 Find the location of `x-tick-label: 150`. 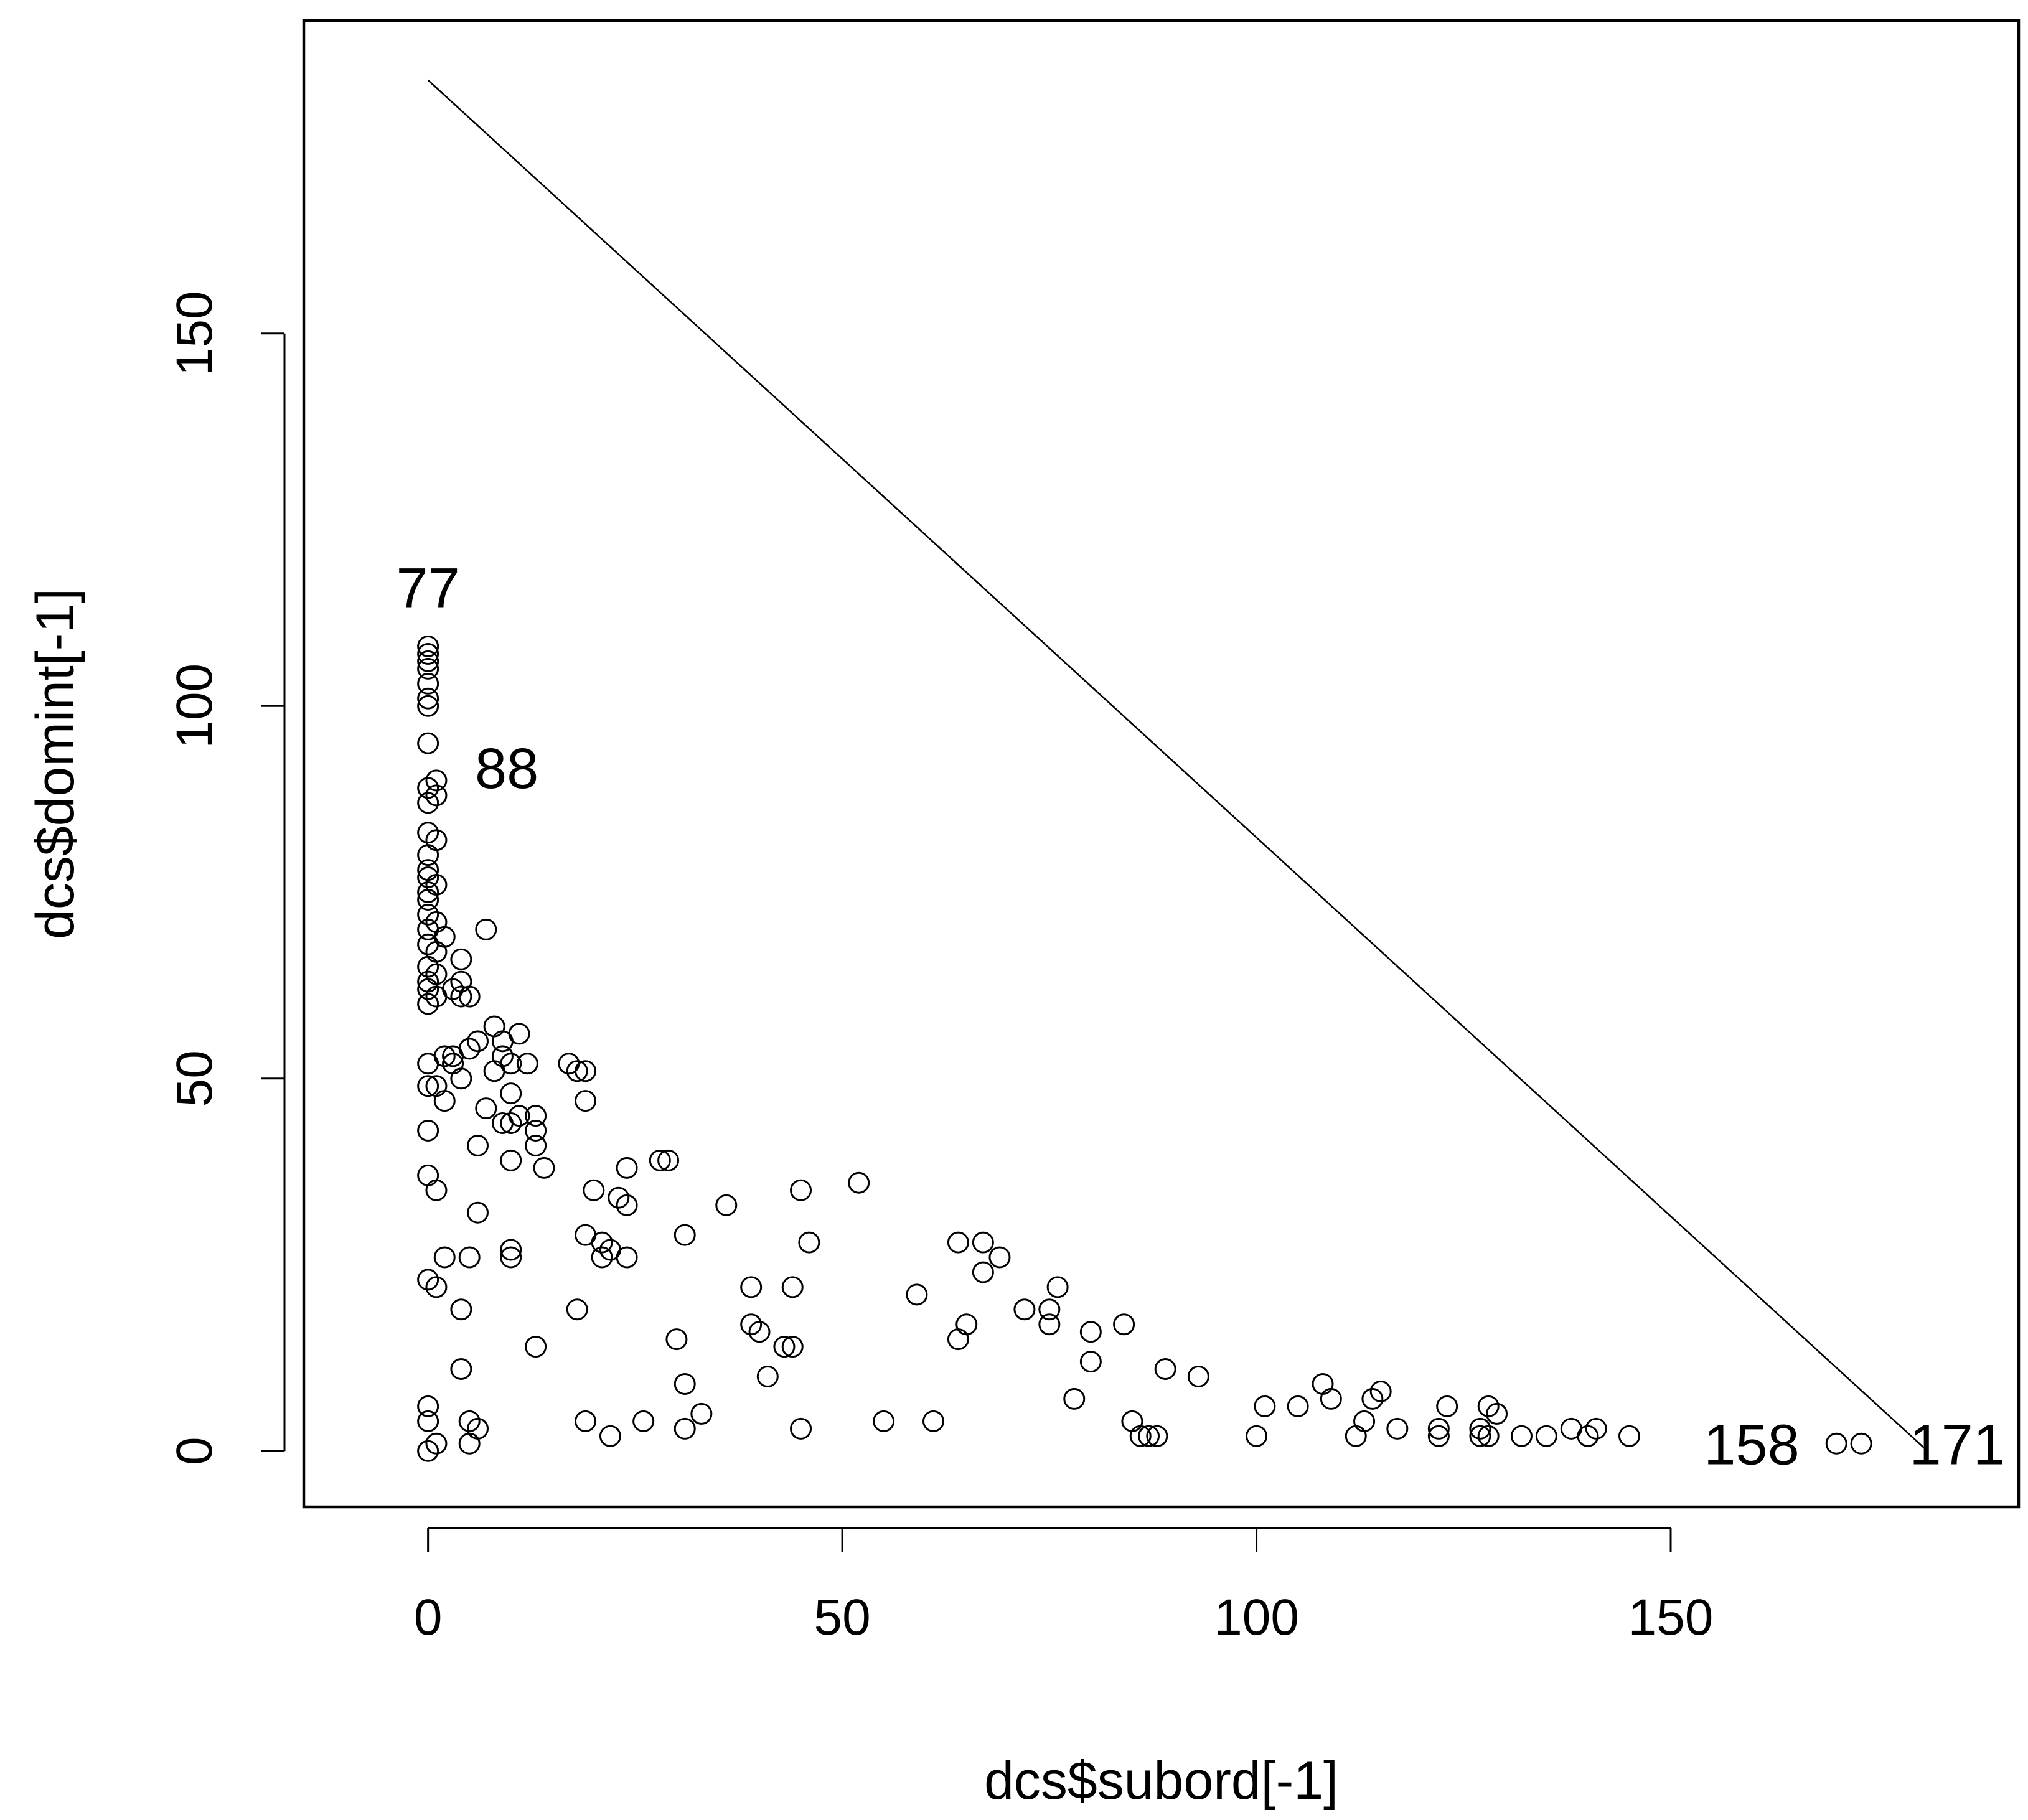

x-tick-label: 150 is located at coordinates (1671, 1617).